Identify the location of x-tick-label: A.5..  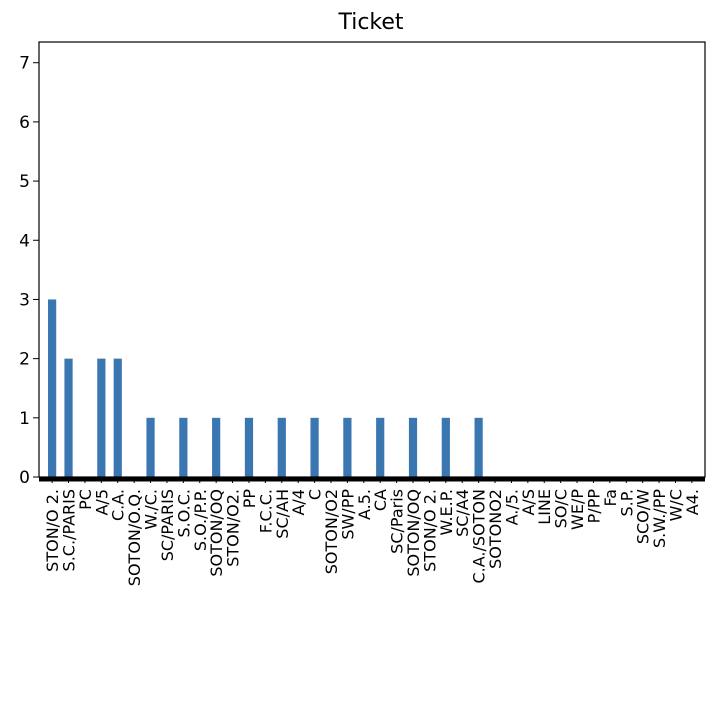
(364, 504).